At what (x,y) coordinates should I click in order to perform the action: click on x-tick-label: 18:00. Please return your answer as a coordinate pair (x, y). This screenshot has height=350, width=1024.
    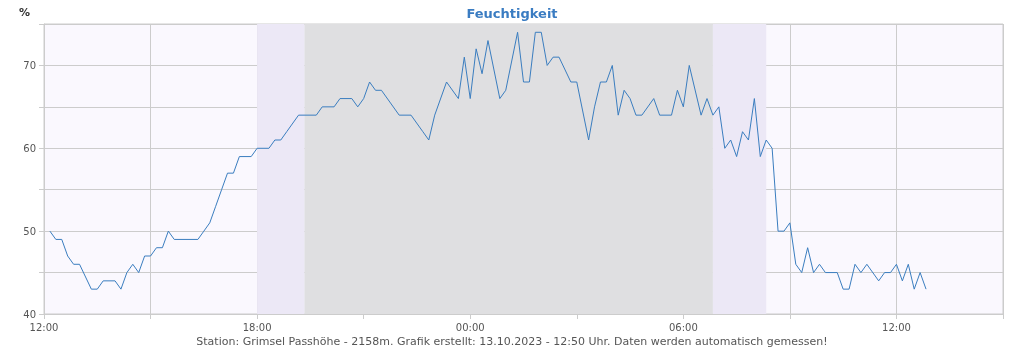
    Looking at the image, I should click on (257, 327).